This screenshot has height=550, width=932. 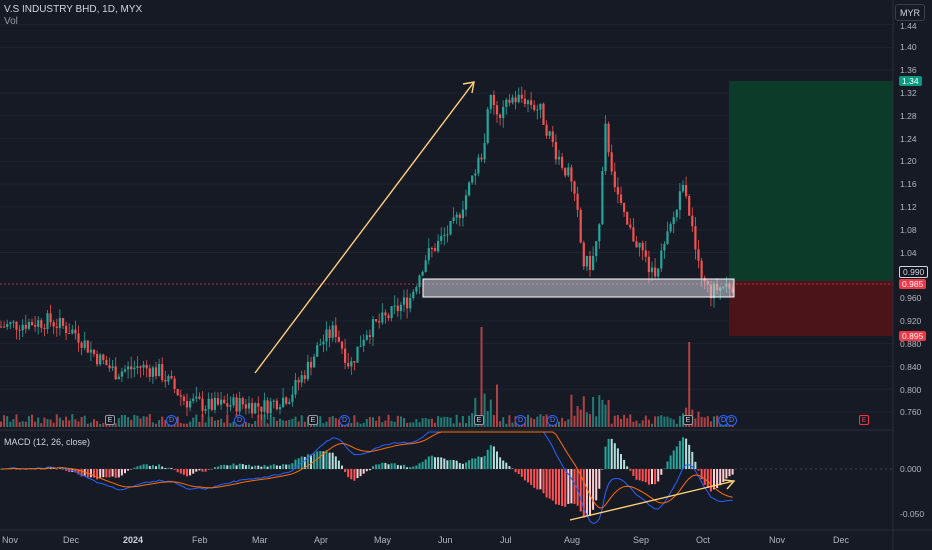 What do you see at coordinates (911, 344) in the screenshot?
I see `price-label: 0.880` at bounding box center [911, 344].